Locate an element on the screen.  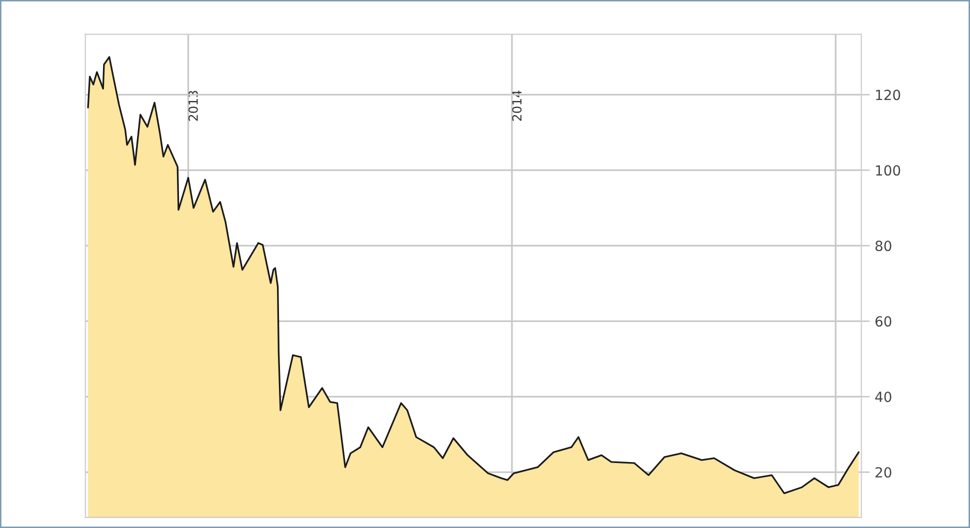
y-tick-label: 40 is located at coordinates (883, 397).